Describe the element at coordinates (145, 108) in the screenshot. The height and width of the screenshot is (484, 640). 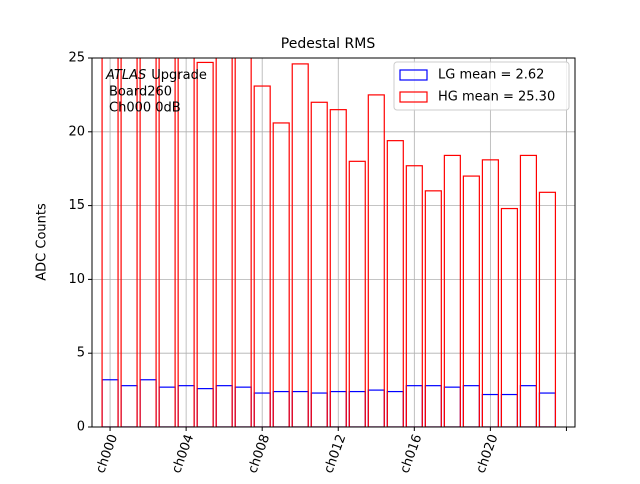
I see `annotation: Ch000 0dB` at that location.